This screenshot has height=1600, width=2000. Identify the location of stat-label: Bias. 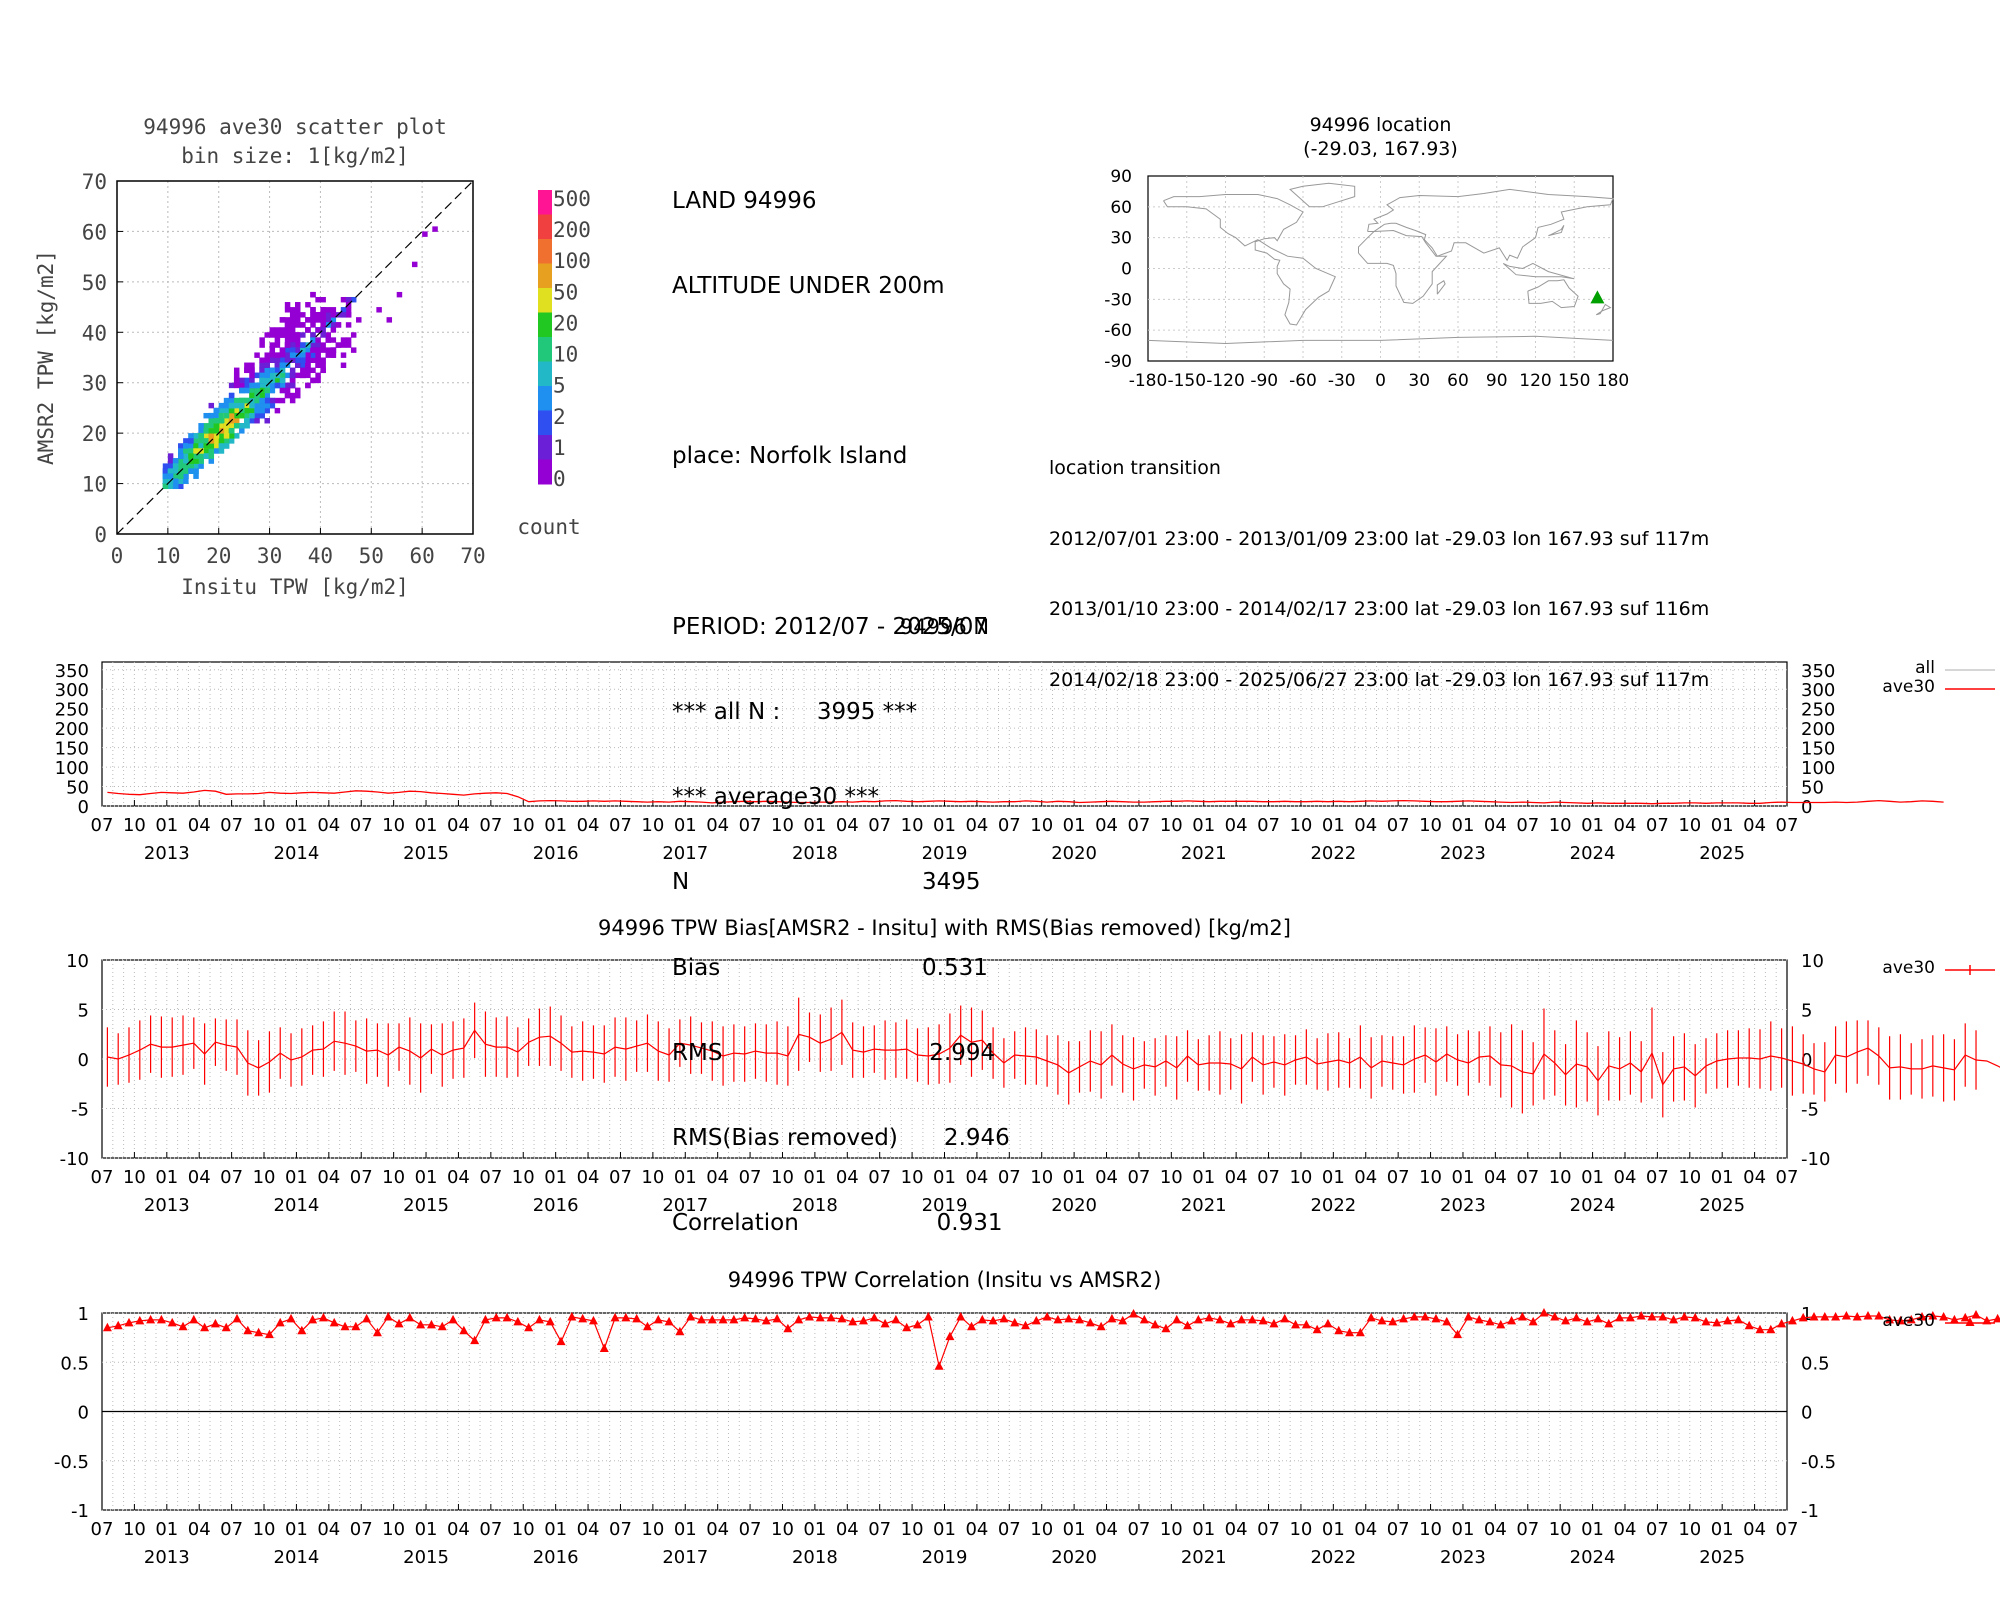
(696, 967).